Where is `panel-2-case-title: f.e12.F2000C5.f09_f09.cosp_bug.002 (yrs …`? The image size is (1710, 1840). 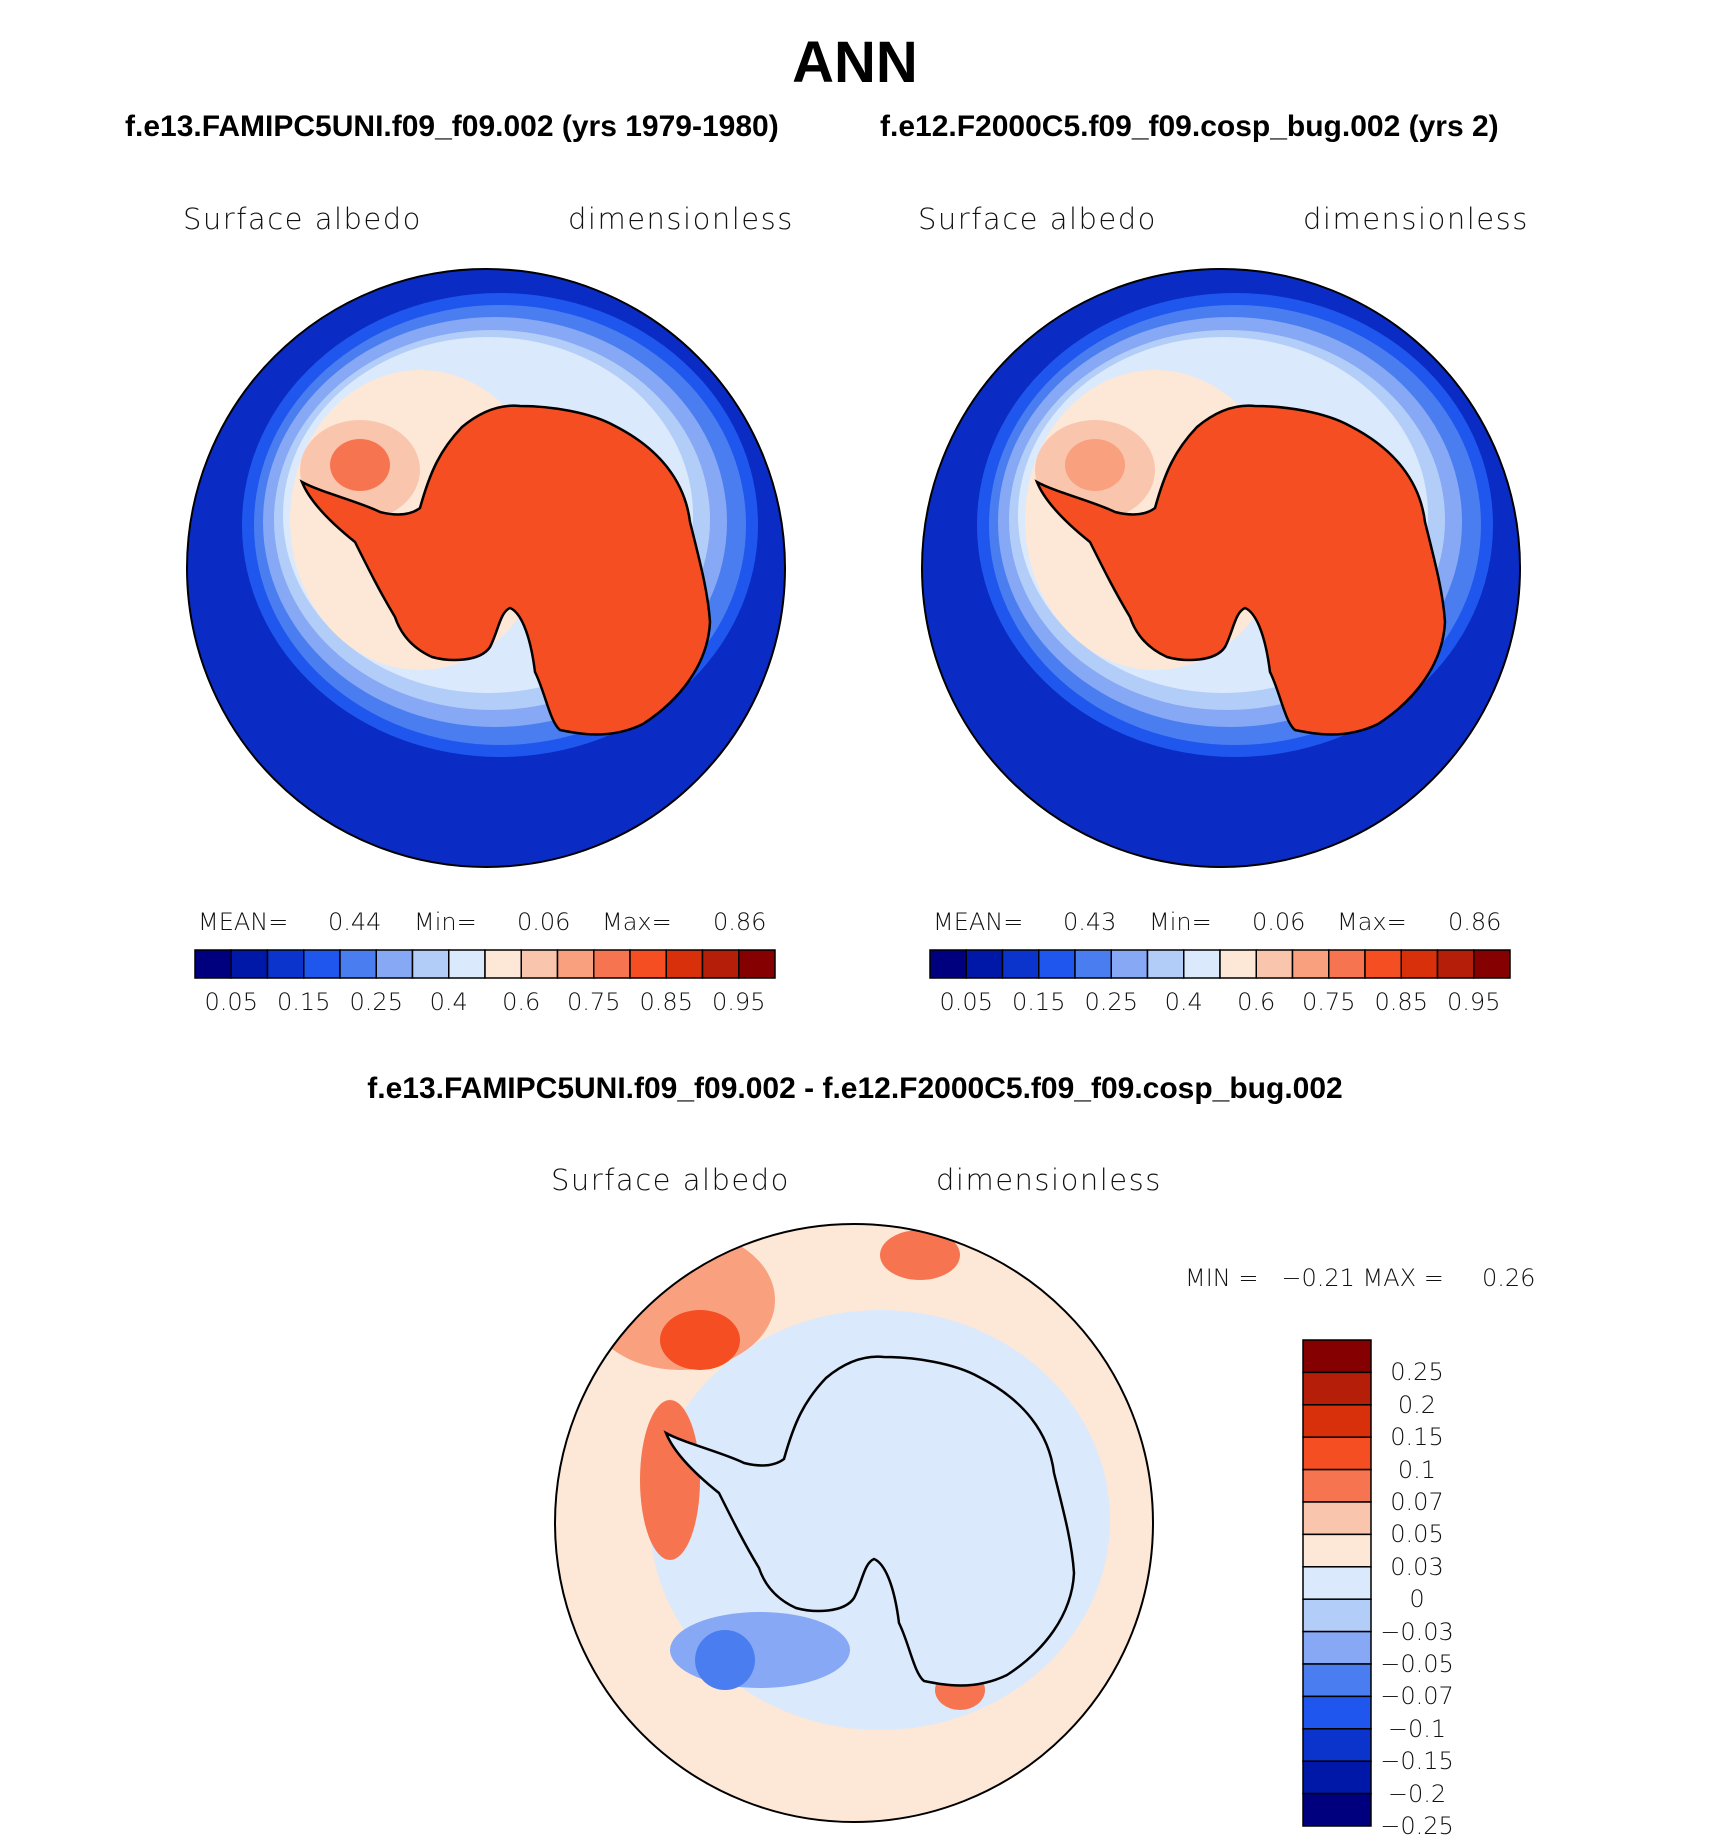 panel-2-case-title: f.e12.F2000C5.f09_f09.cosp_bug.002 (yrs … is located at coordinates (1189, 126).